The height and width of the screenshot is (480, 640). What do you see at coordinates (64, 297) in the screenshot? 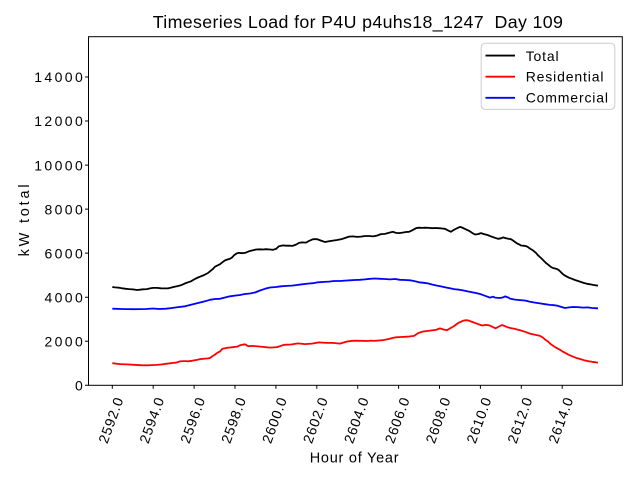
I see `svg-text: 4000` at bounding box center [64, 297].